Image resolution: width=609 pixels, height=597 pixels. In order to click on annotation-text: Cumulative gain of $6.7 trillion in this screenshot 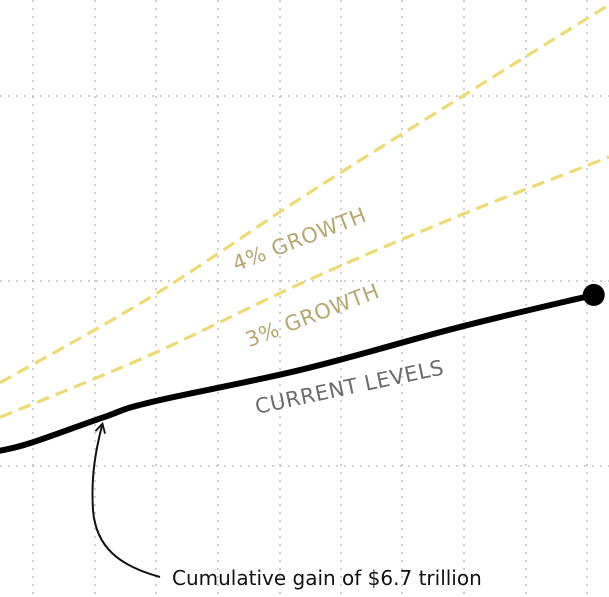, I will do `click(327, 578)`.